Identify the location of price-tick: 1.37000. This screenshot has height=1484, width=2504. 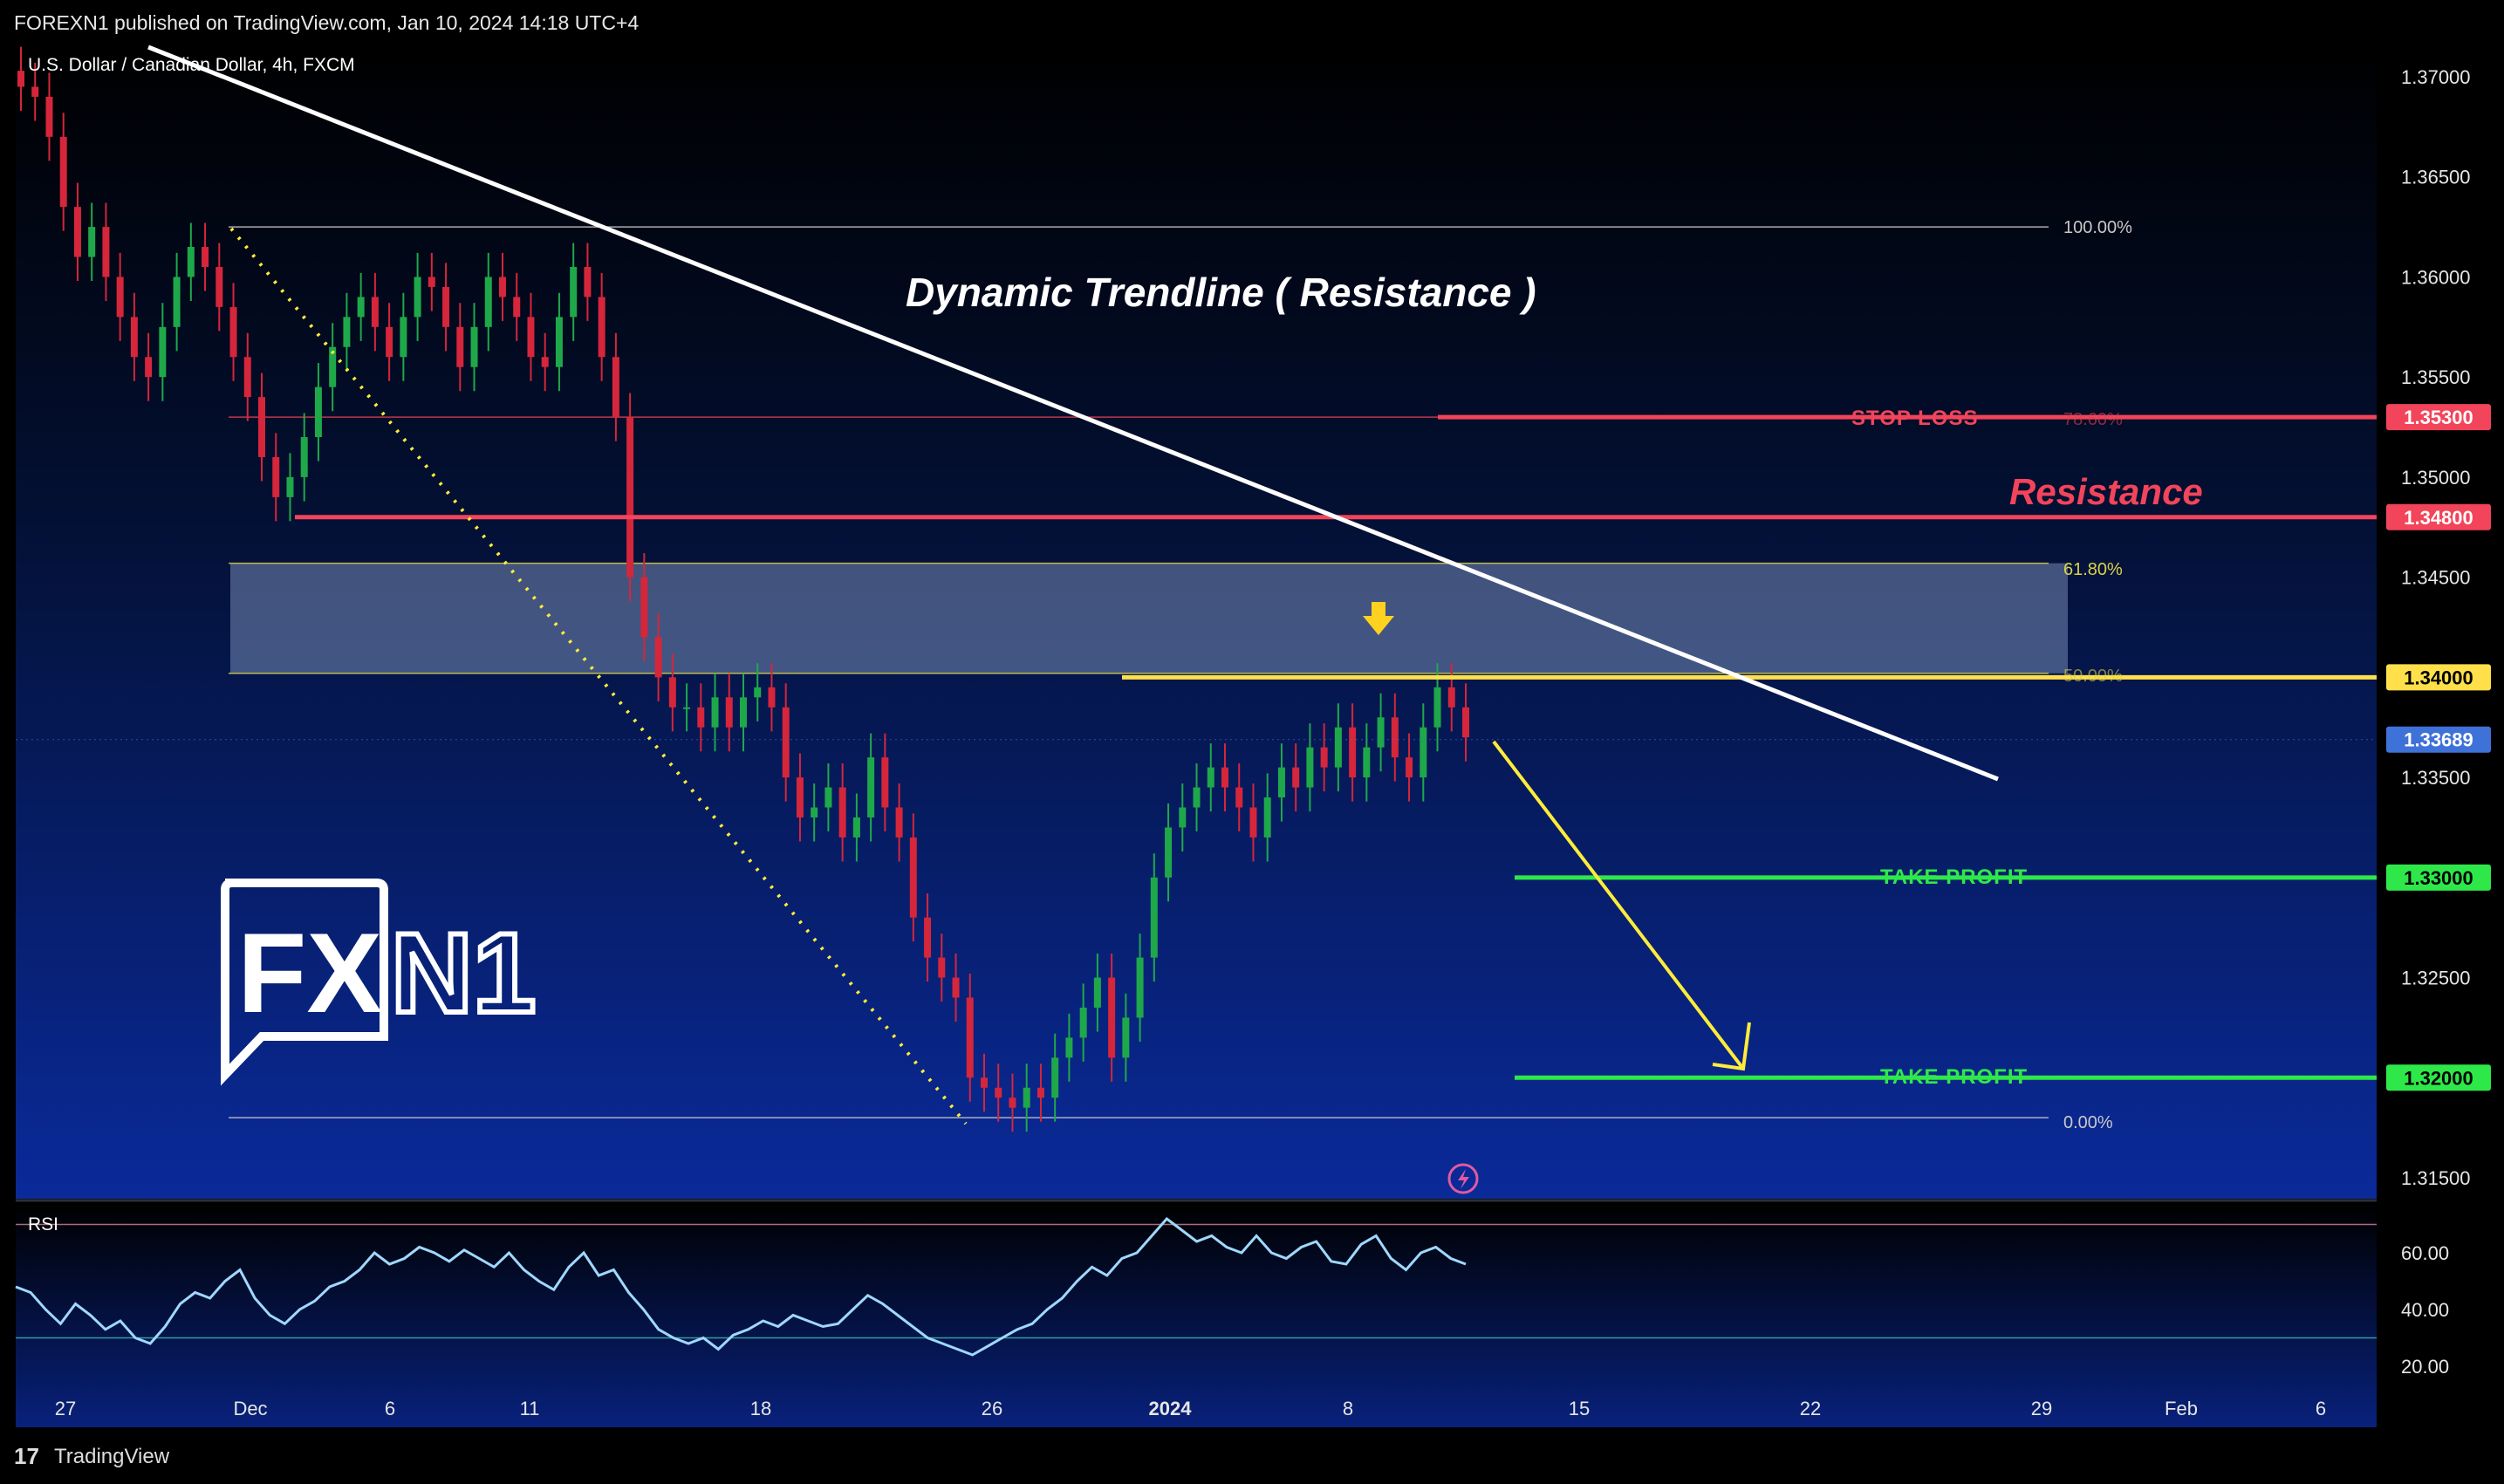
(2436, 77).